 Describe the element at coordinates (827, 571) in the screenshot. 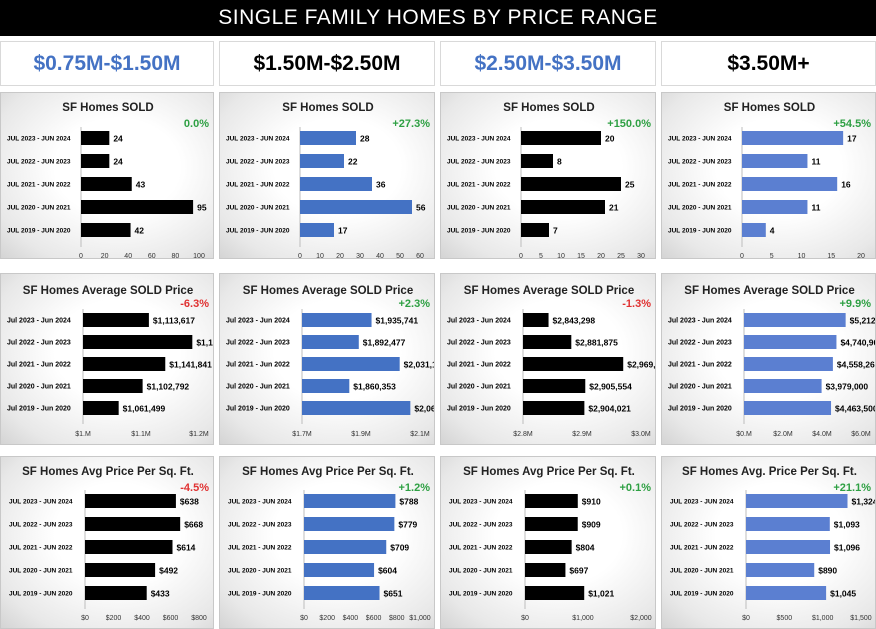

I see `value-label: $890` at that location.